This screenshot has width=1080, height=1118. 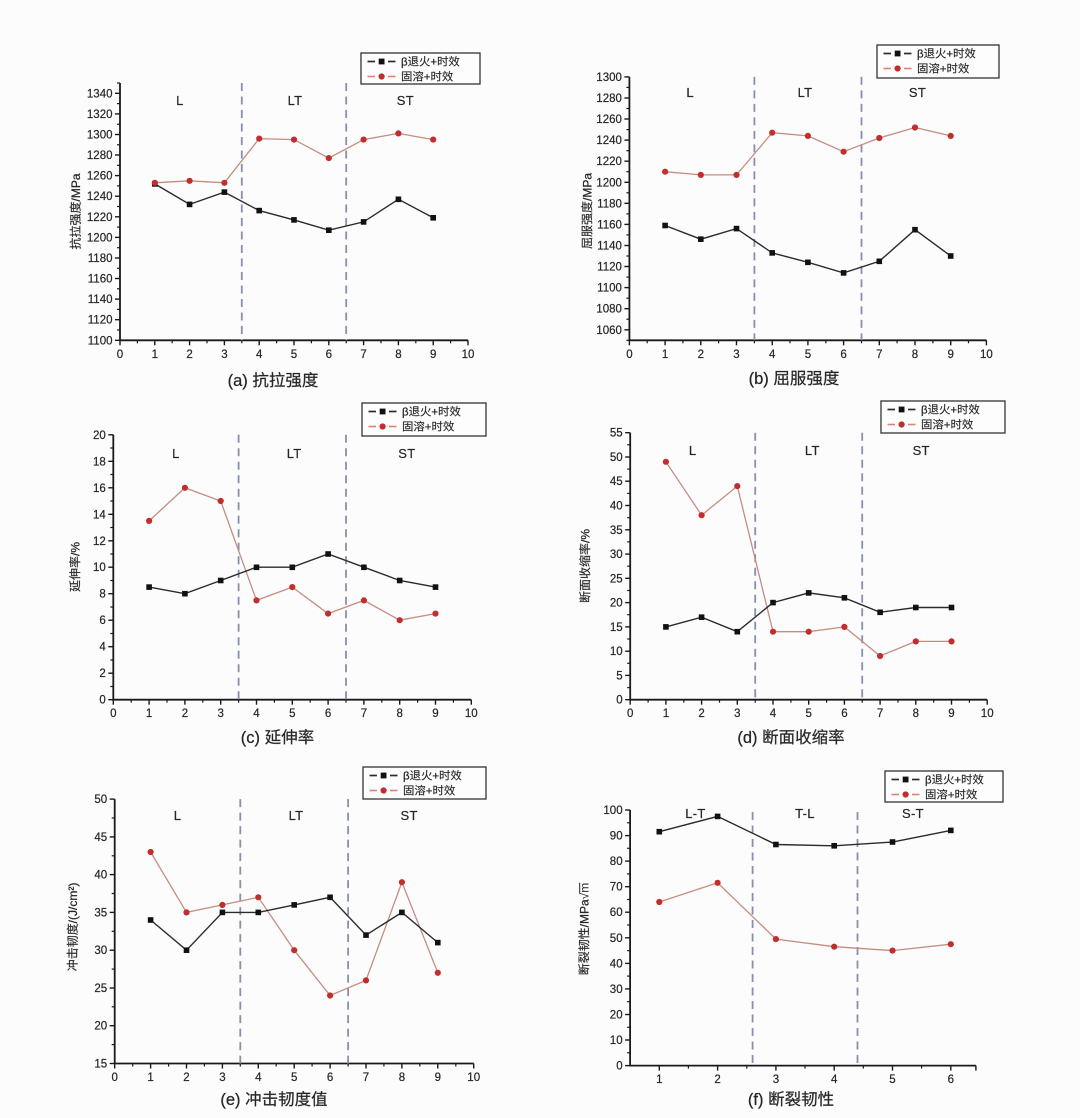 What do you see at coordinates (100, 94) in the screenshot?
I see `svg-text: 1340` at bounding box center [100, 94].